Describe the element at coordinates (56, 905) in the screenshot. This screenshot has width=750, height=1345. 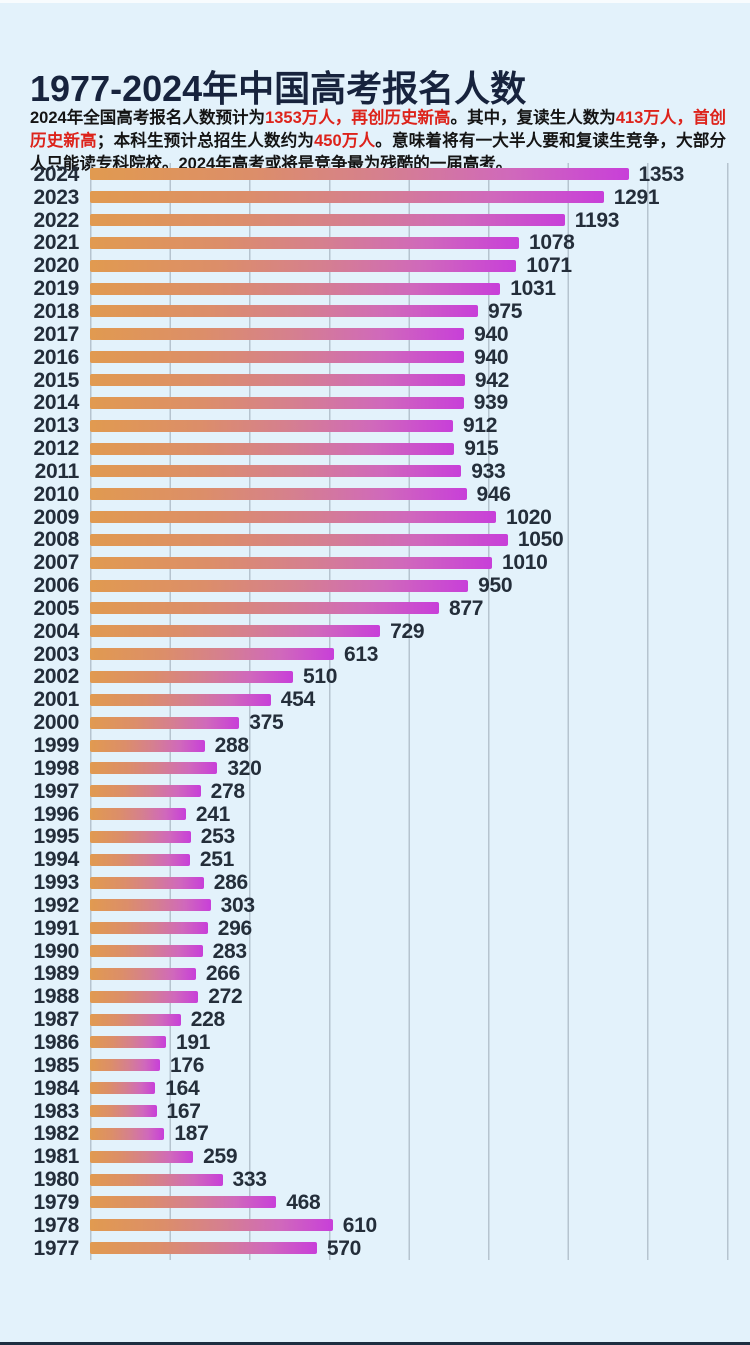
I see `year-label: 1992` at that location.